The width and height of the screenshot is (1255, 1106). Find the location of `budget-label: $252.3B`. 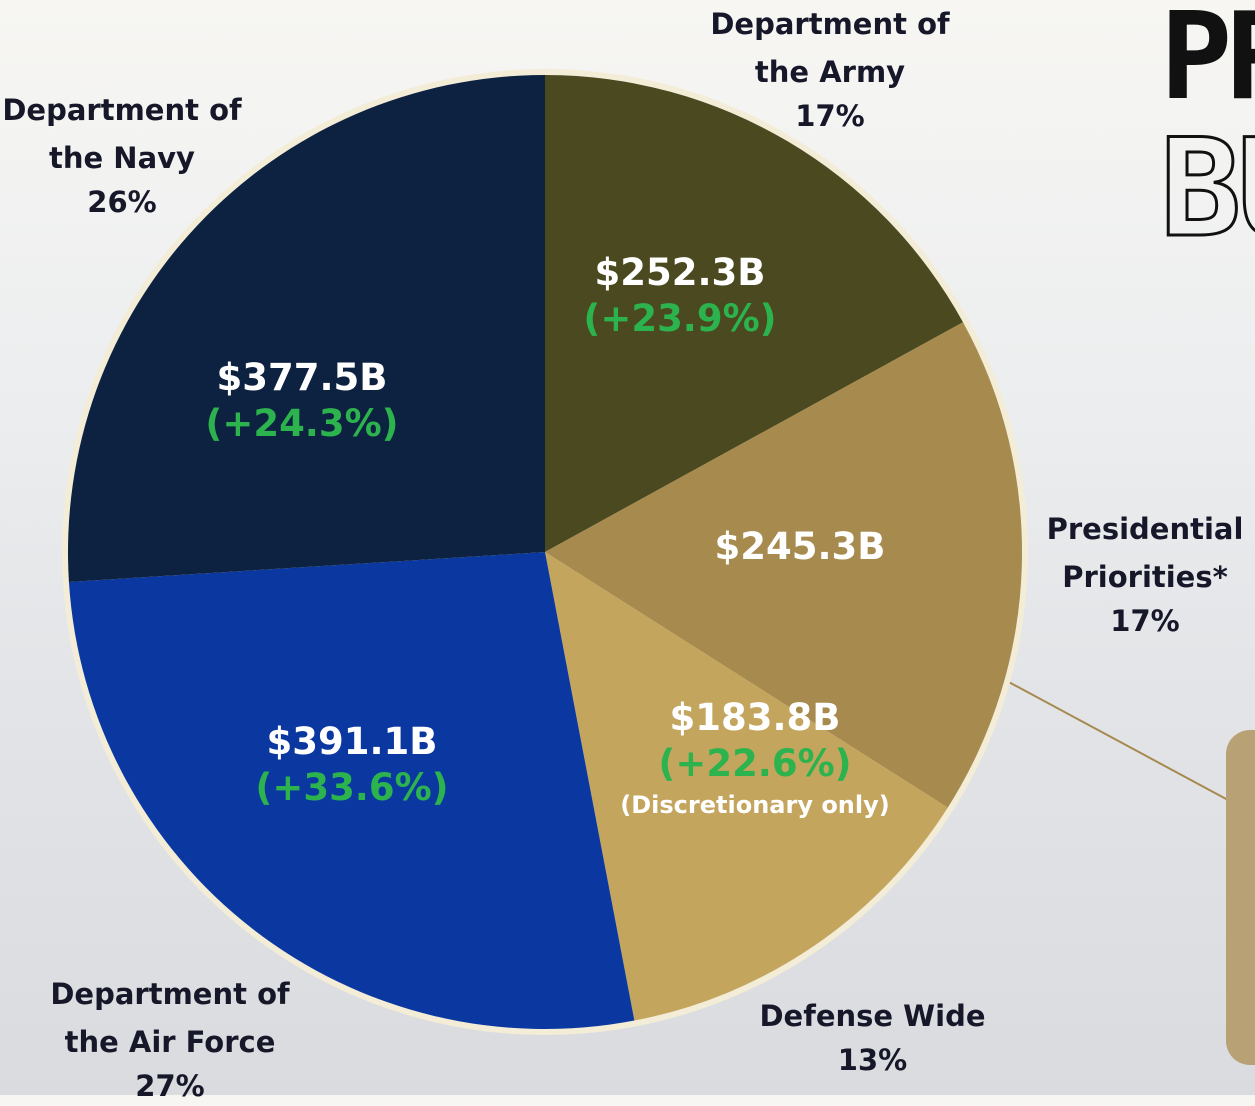

budget-label: $252.3B is located at coordinates (680, 272).